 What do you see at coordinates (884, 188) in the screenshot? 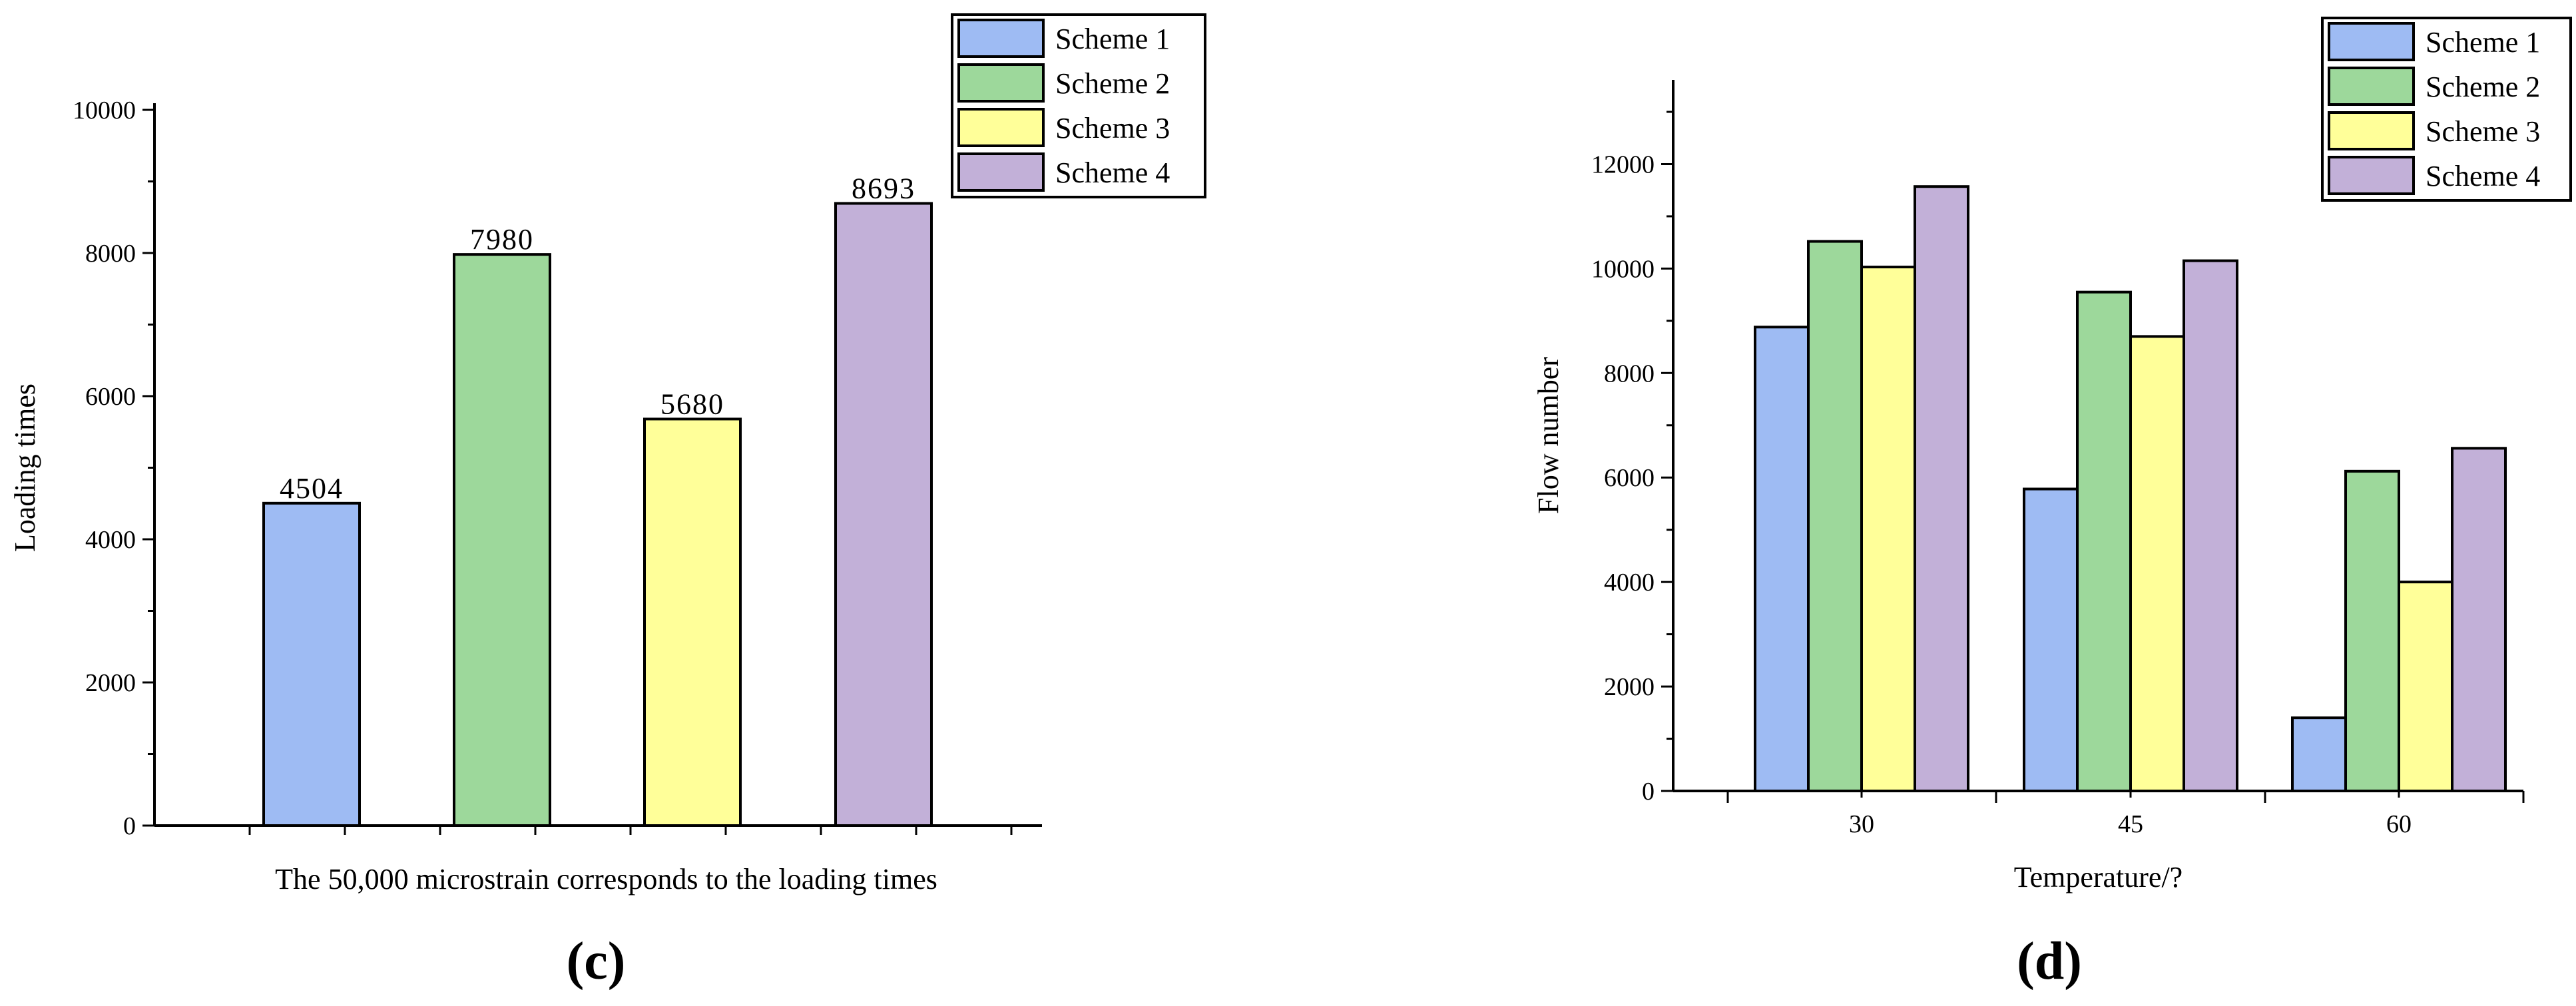
I see `data-label: 8693` at bounding box center [884, 188].